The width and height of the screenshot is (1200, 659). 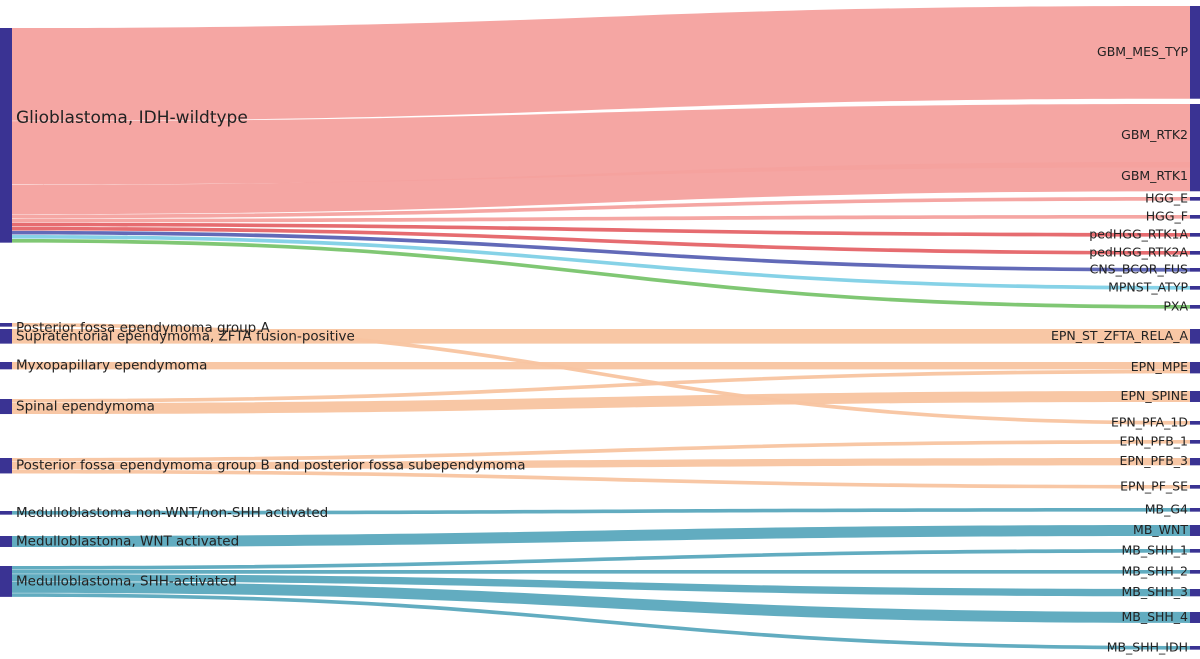 What do you see at coordinates (1195, 217) in the screenshot?
I see `target-node-hggf` at bounding box center [1195, 217].